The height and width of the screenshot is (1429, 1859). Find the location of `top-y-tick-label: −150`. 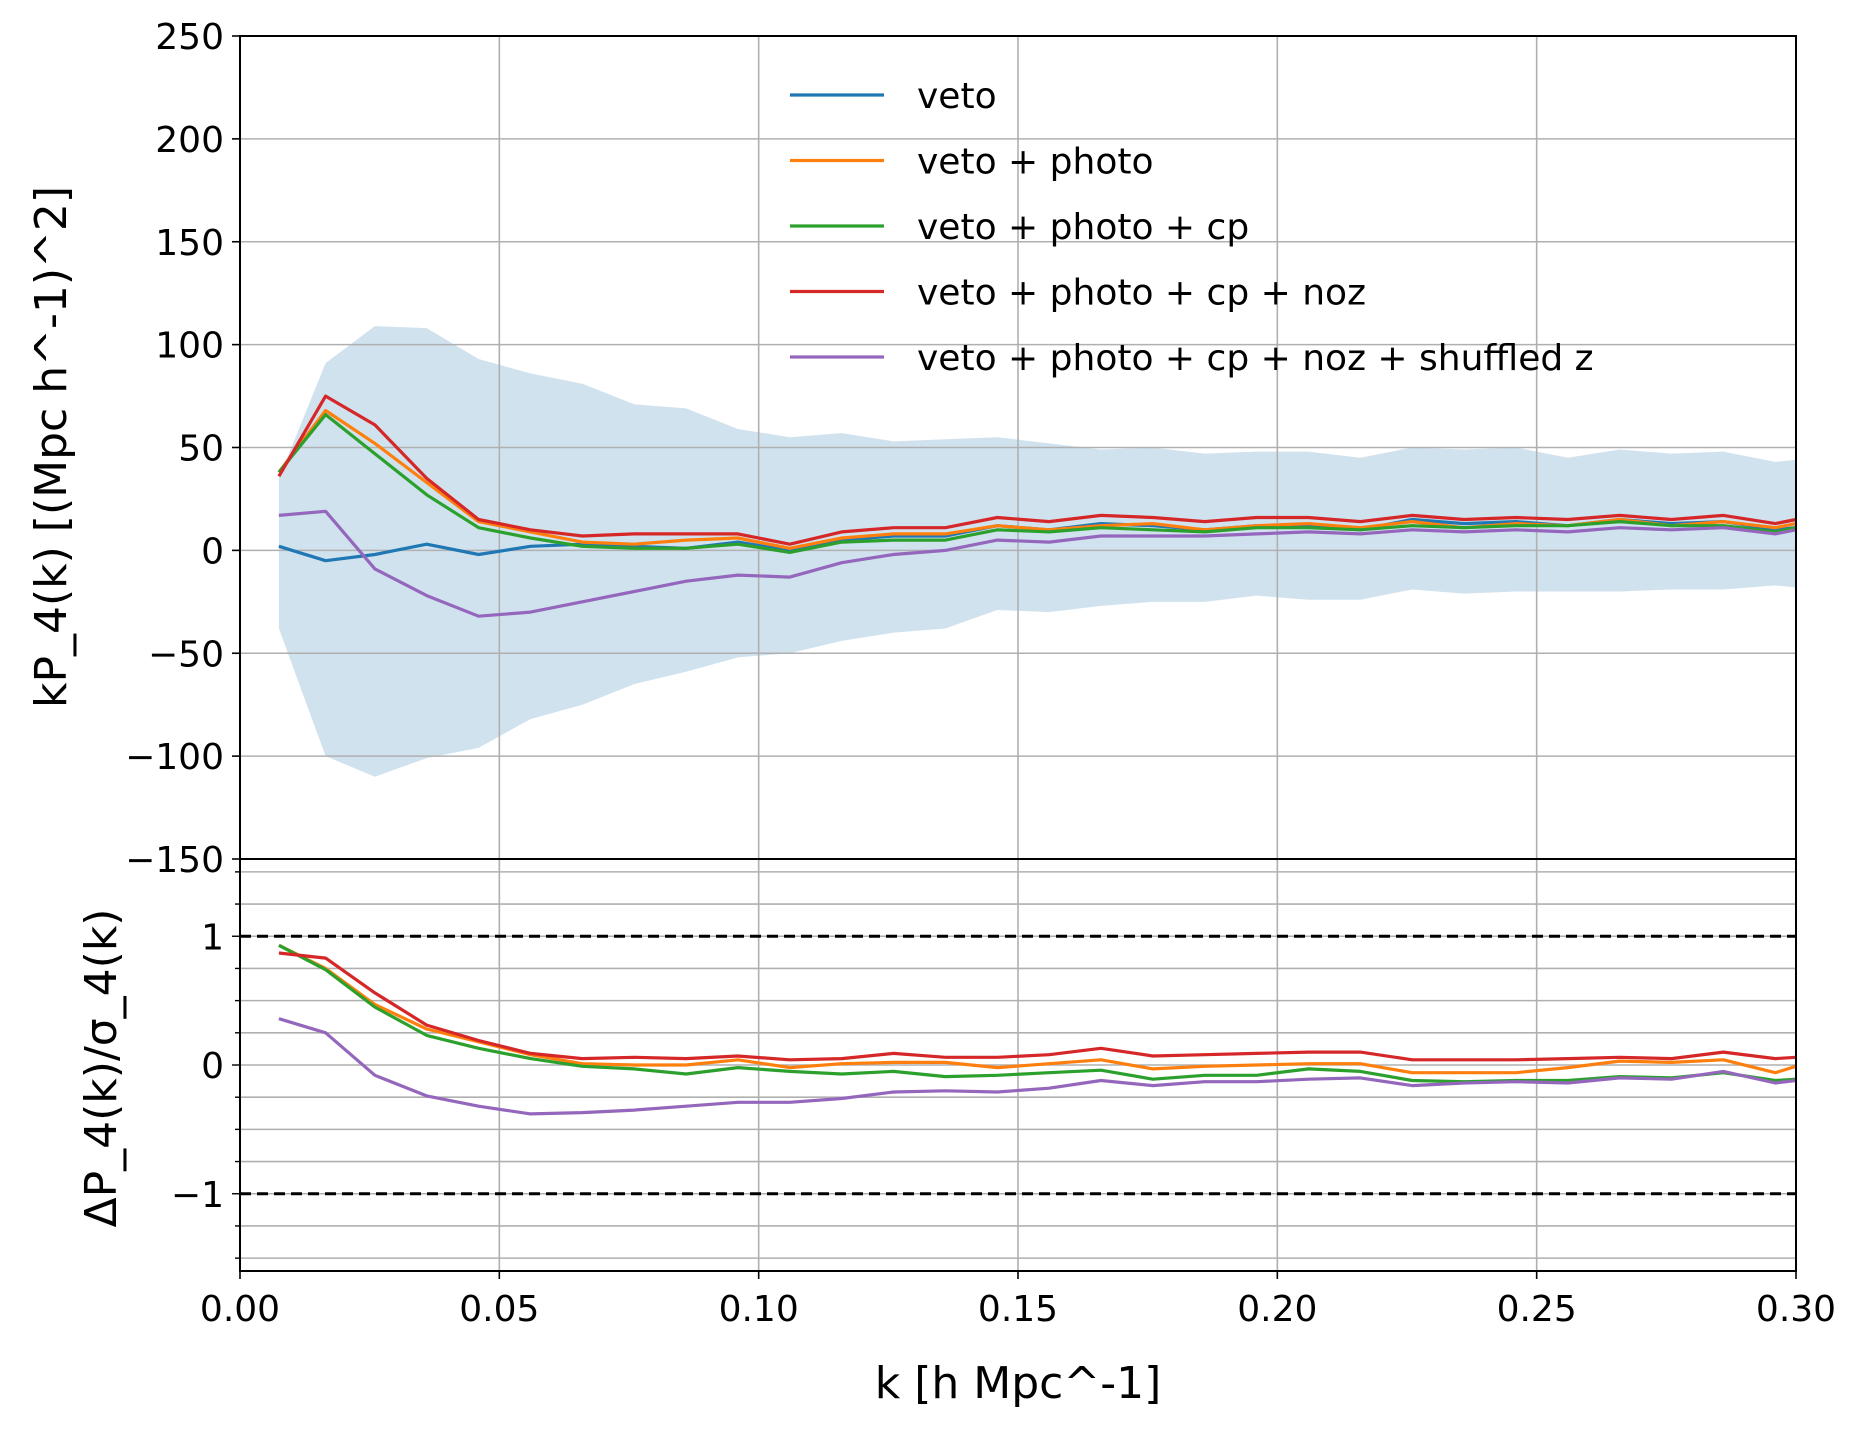

top-y-tick-label: −150 is located at coordinates (174, 860).